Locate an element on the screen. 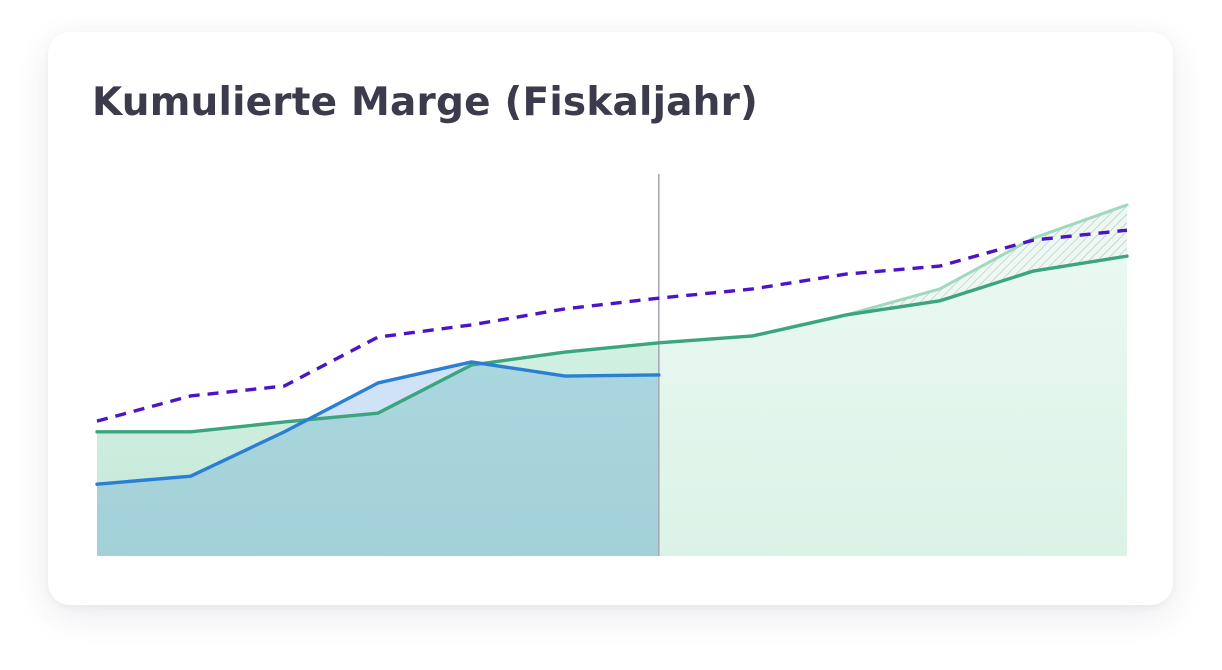 This screenshot has height=670, width=1222. band is located at coordinates (986, 259).